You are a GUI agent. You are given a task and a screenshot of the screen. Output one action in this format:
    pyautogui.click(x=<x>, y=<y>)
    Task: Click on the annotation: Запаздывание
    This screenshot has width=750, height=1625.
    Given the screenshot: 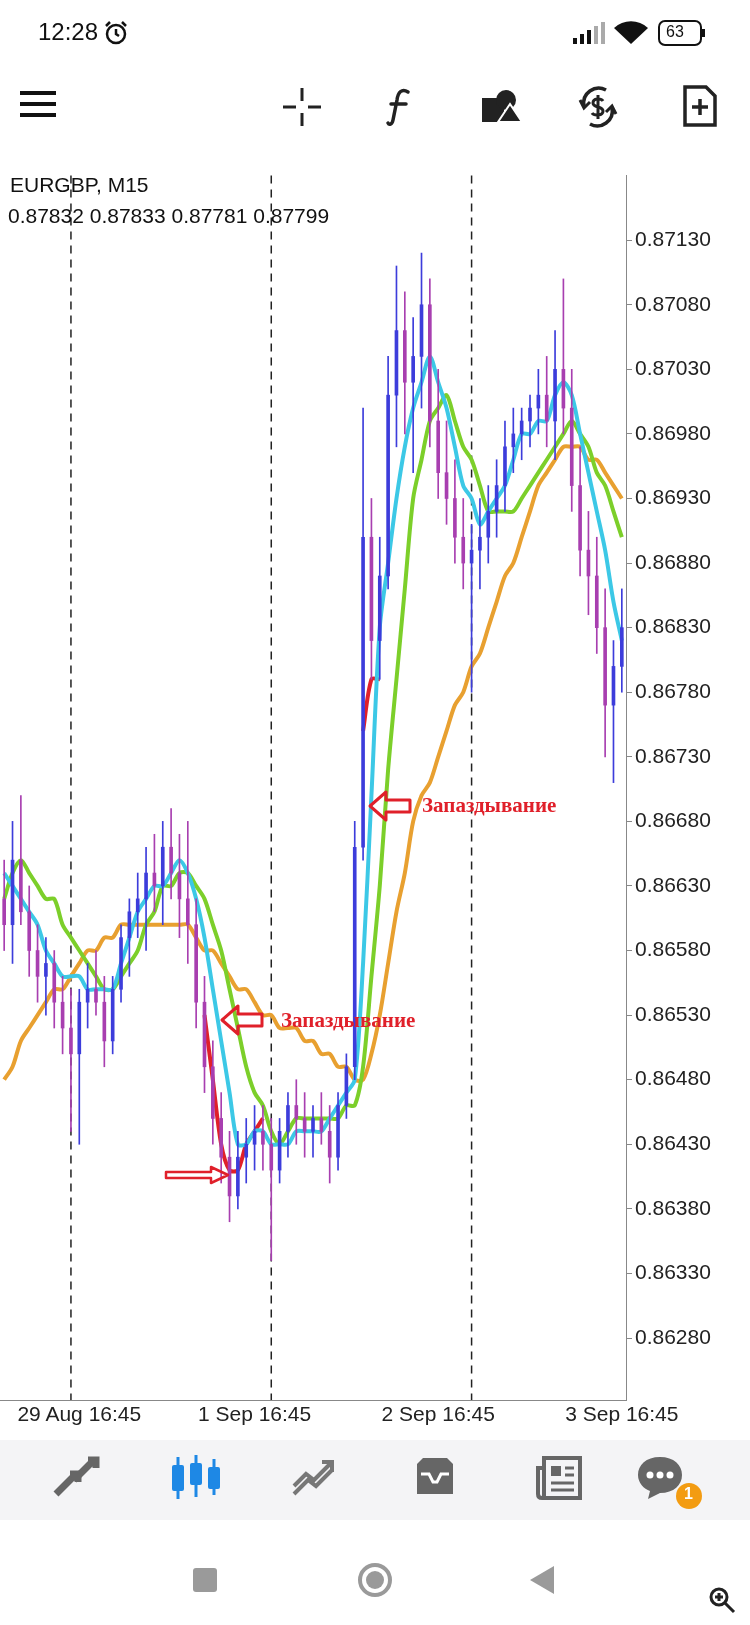 What is the action you would take?
    pyautogui.click(x=489, y=805)
    